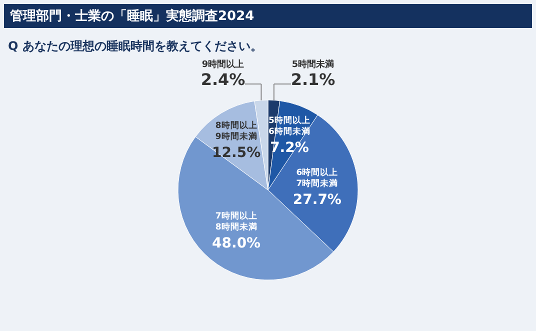 The width and height of the screenshot is (536, 331). Describe the element at coordinates (223, 64) in the screenshot. I see `slice-label: 9時間以上` at that location.